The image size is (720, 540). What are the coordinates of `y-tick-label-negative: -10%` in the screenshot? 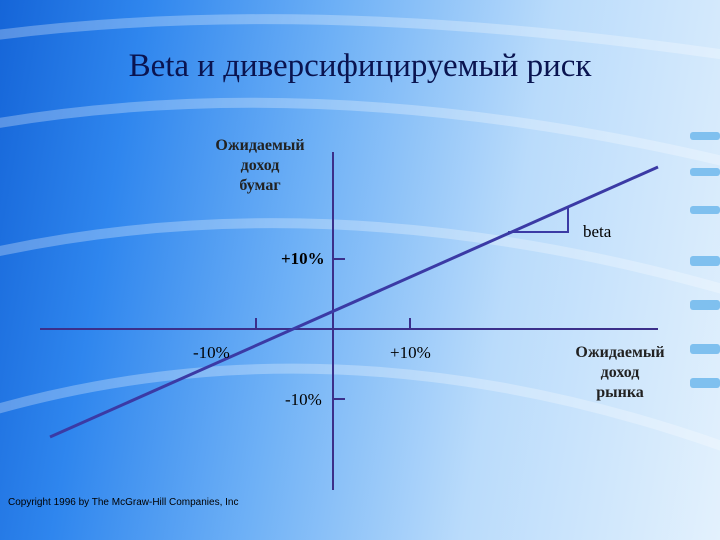 It's located at (303, 399).